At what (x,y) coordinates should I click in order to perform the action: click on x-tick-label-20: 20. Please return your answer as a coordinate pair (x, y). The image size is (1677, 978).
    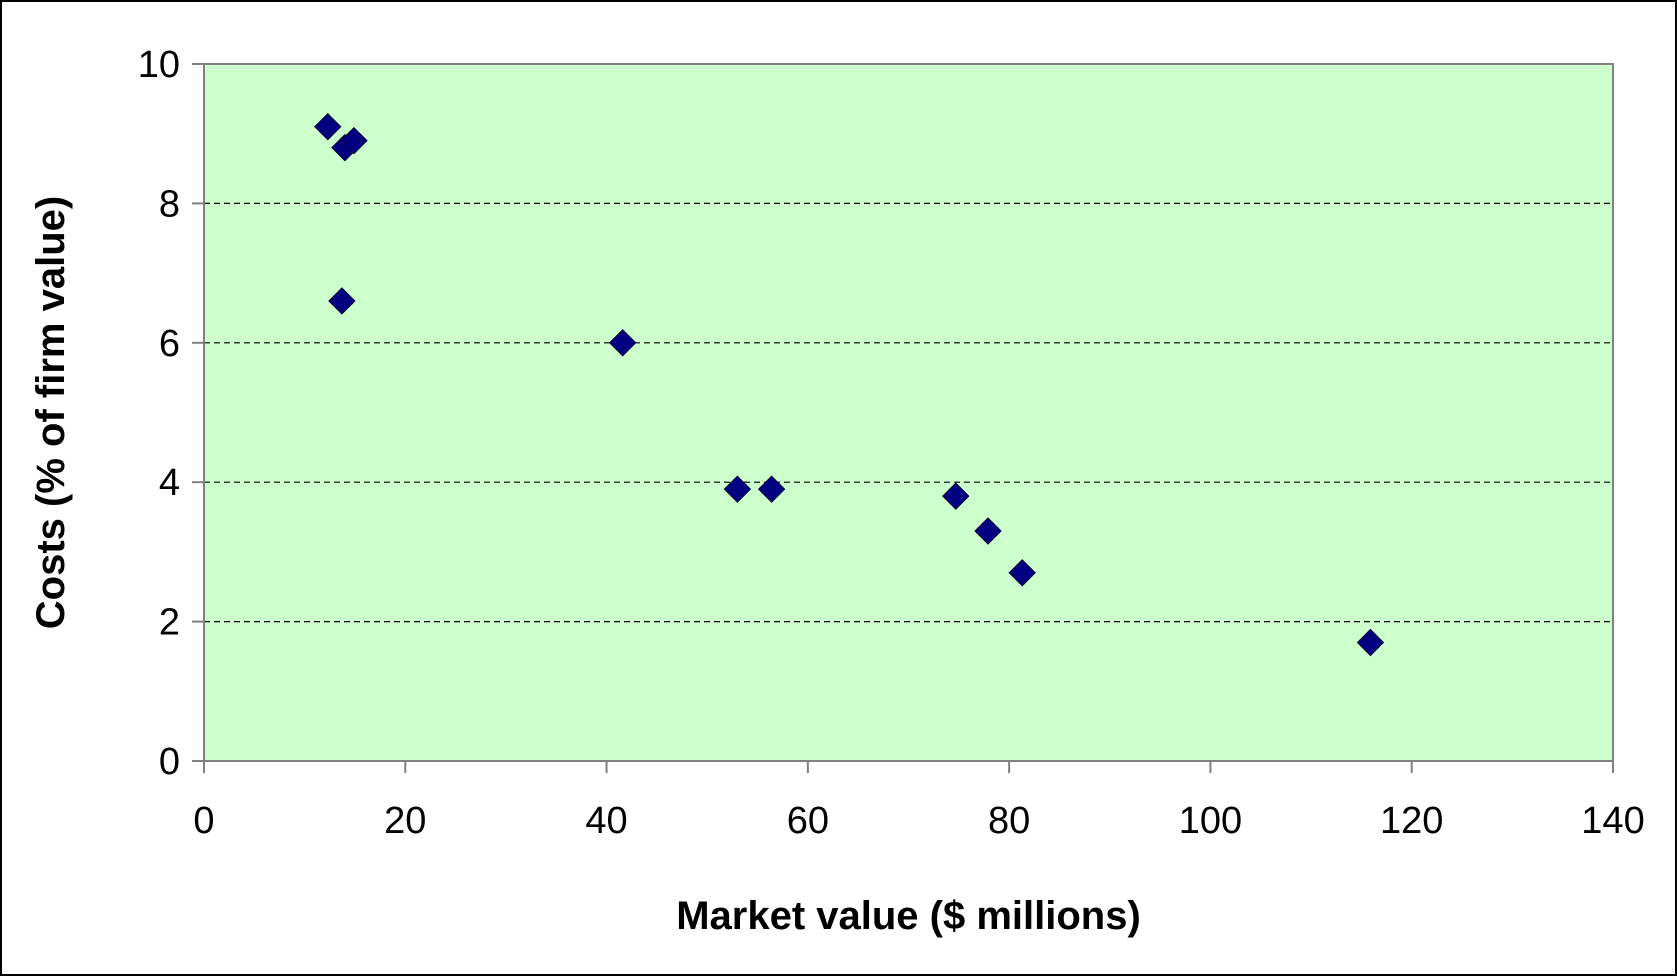
    Looking at the image, I should click on (405, 821).